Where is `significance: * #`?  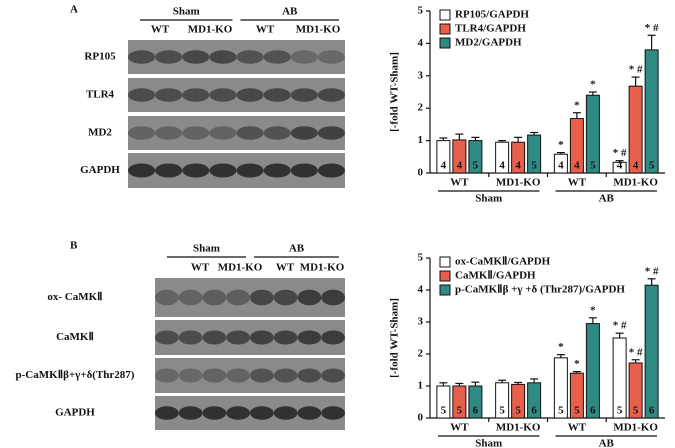 significance: * # is located at coordinates (652, 28).